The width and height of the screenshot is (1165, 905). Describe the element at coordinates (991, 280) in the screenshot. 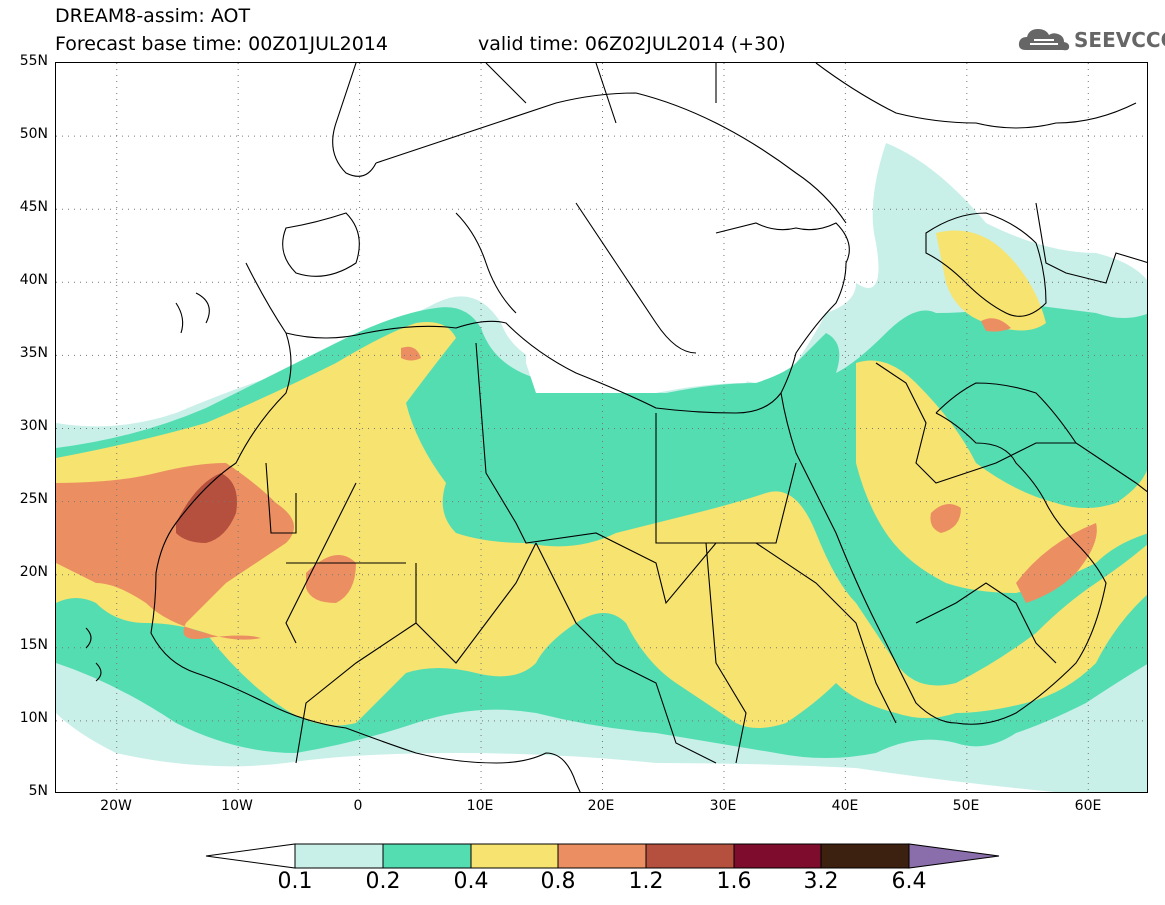

I see `aot-band-0.4-caspian` at that location.